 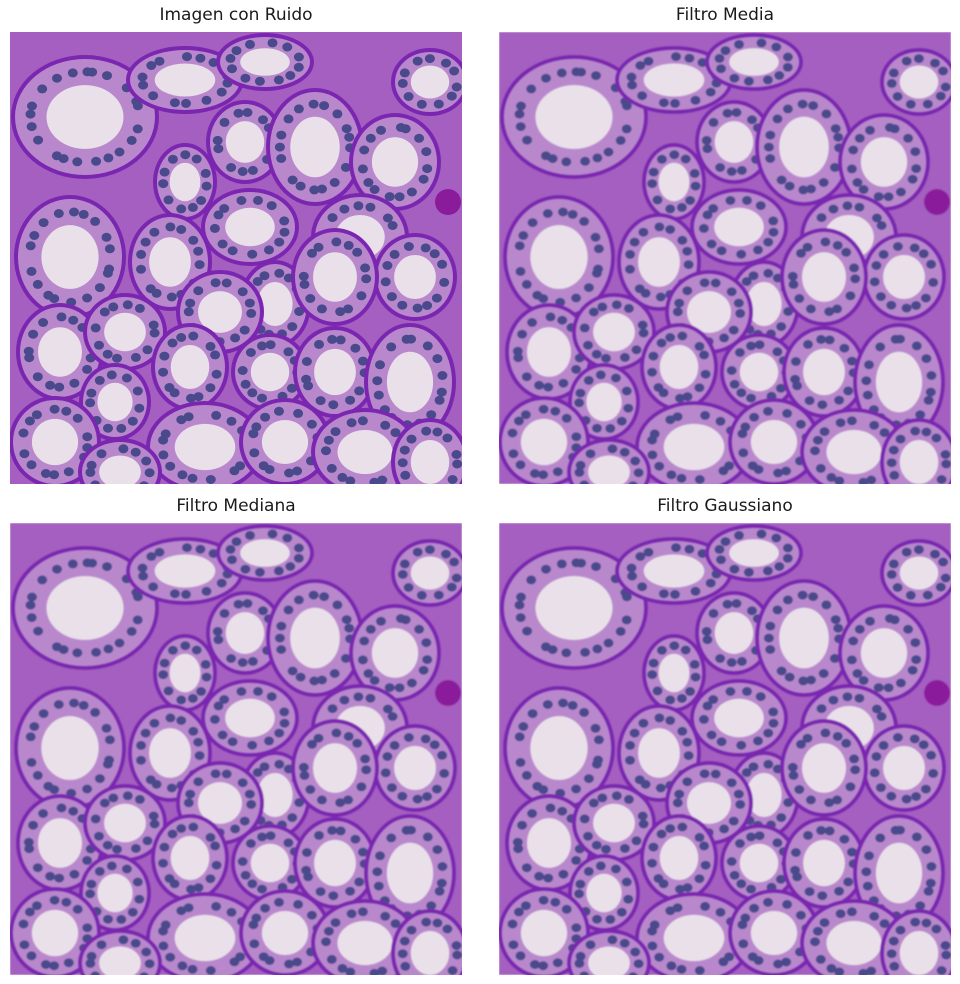 I want to click on panel-title: Imagen con Ruido, so click(x=236, y=15).